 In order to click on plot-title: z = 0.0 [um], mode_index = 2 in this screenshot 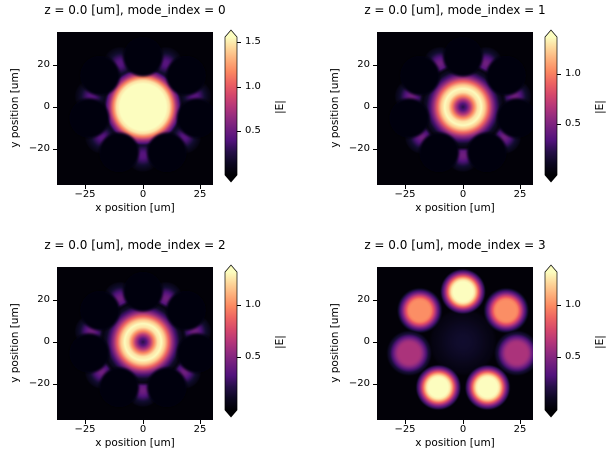, I will do `click(135, 245)`.